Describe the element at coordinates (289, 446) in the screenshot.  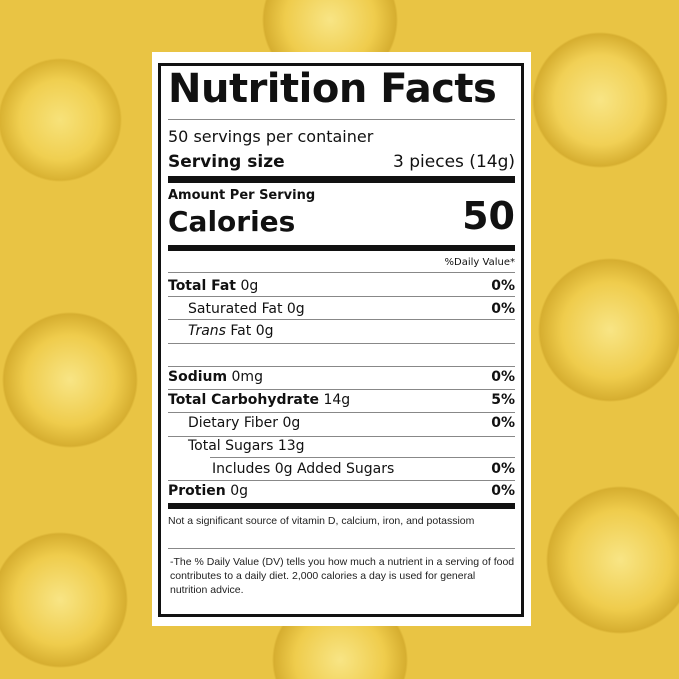
I see `nutrient-amount: 13g` at that location.